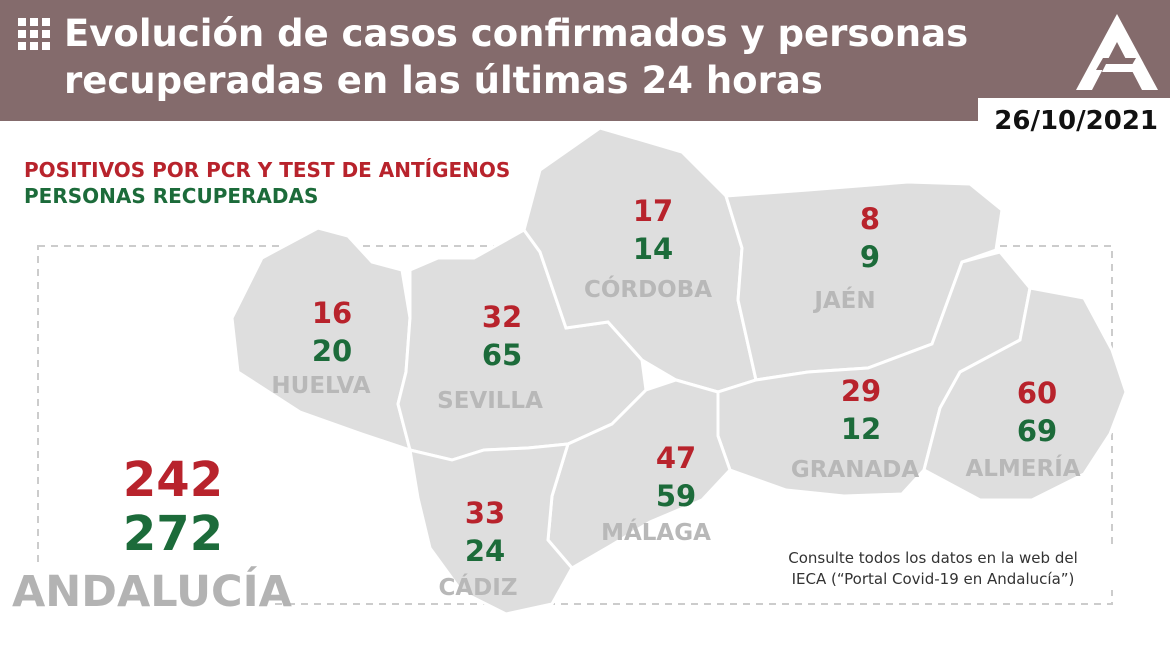  Describe the element at coordinates (861, 391) in the screenshot. I see `granada-positives: 29` at that location.